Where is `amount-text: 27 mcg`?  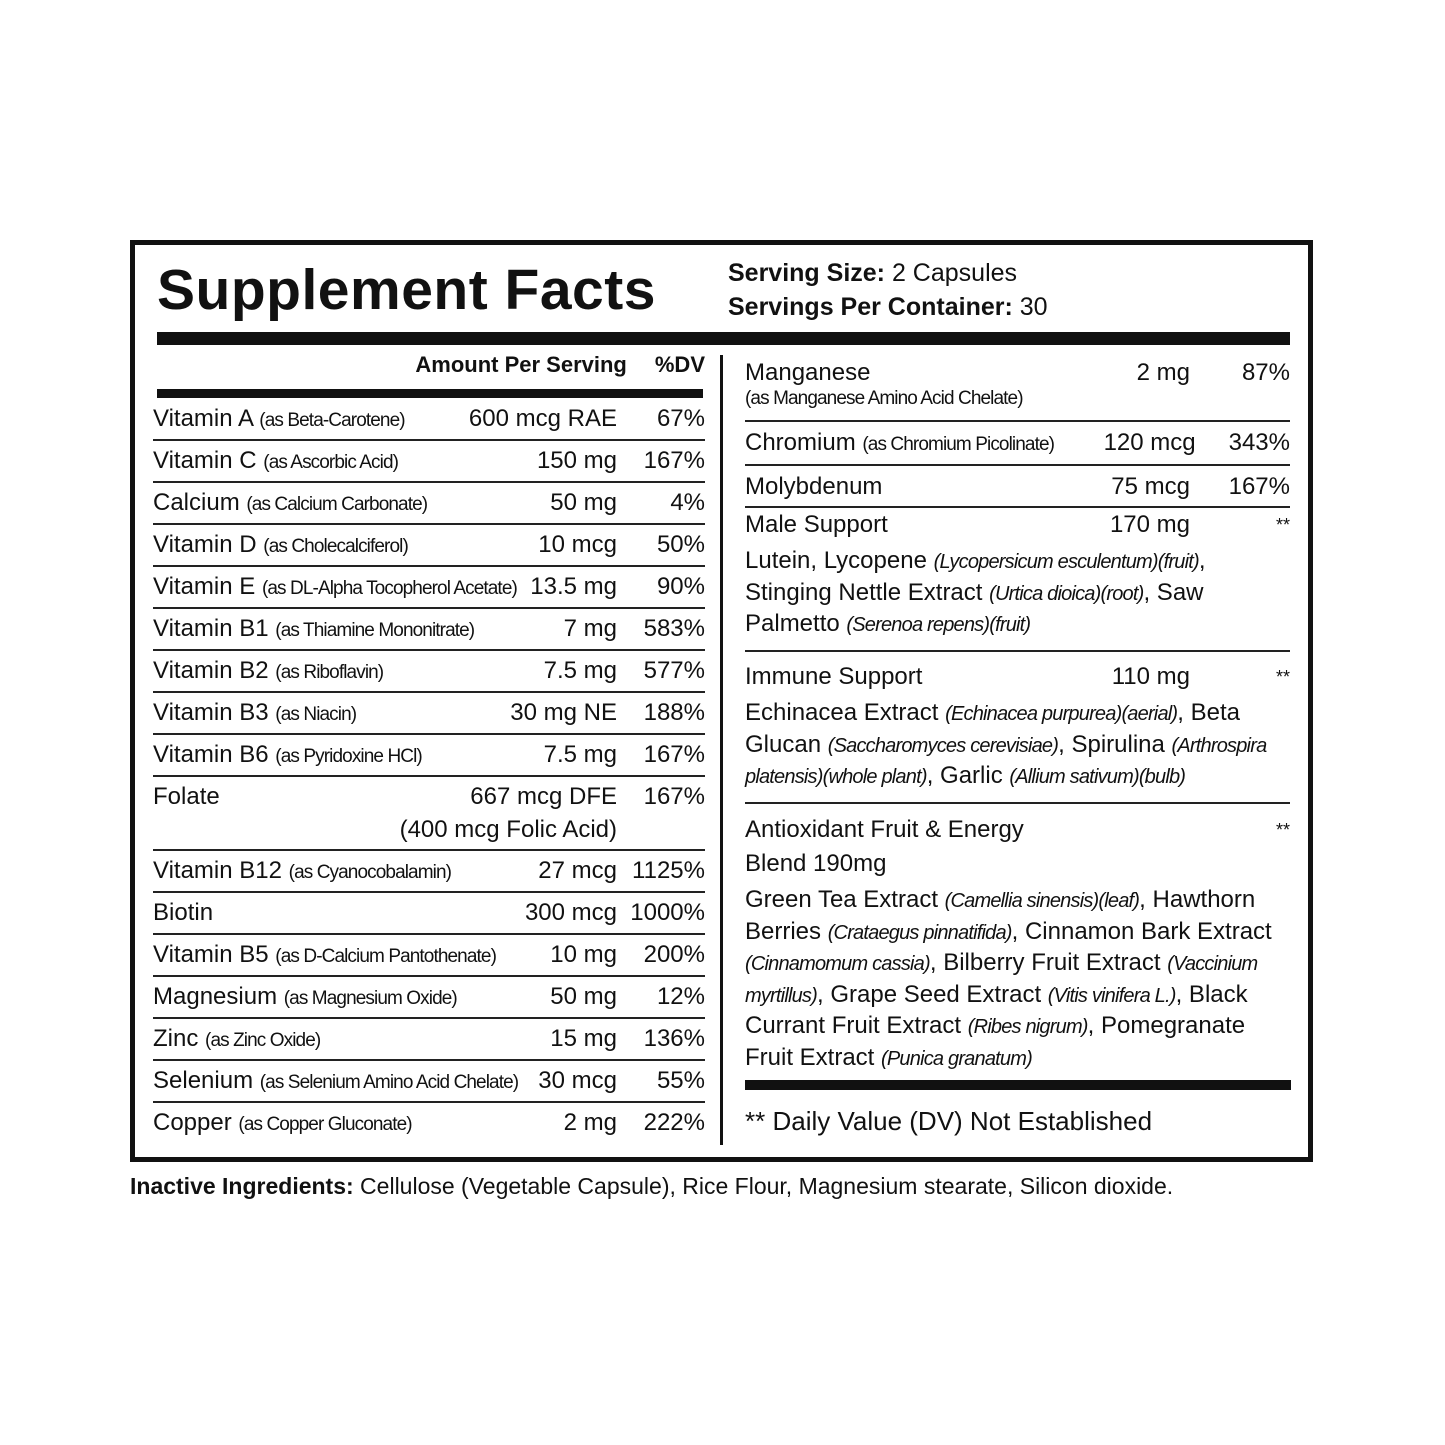
amount-text: 27 mcg is located at coordinates (577, 870).